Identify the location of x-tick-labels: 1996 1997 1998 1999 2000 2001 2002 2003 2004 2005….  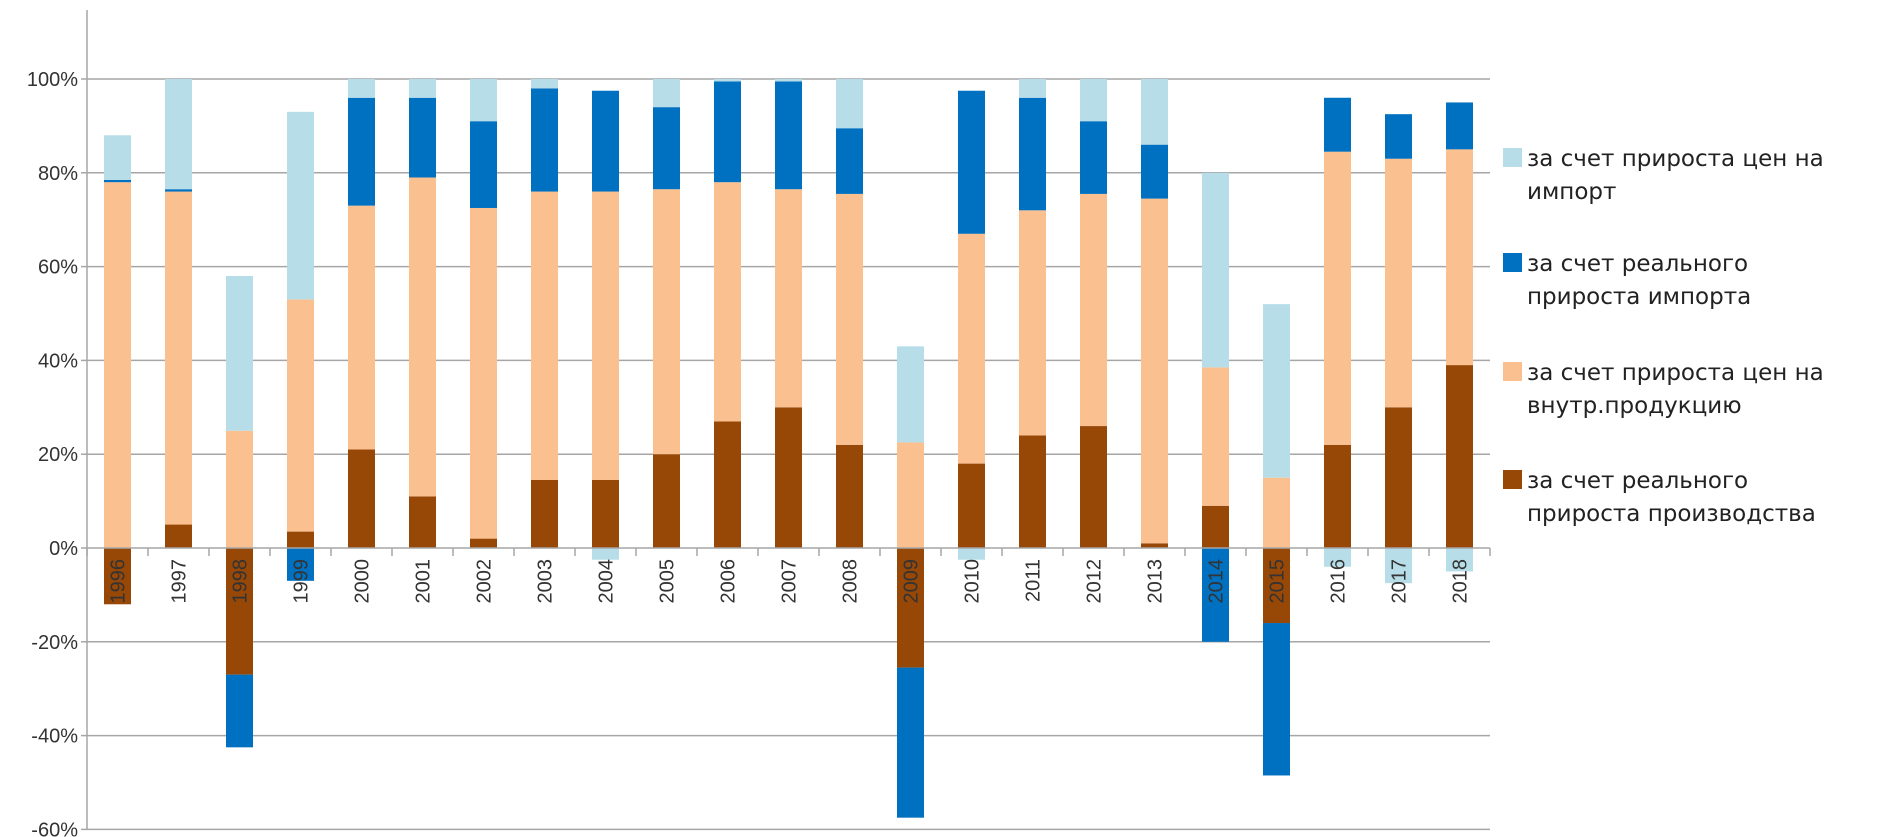
(790, 581).